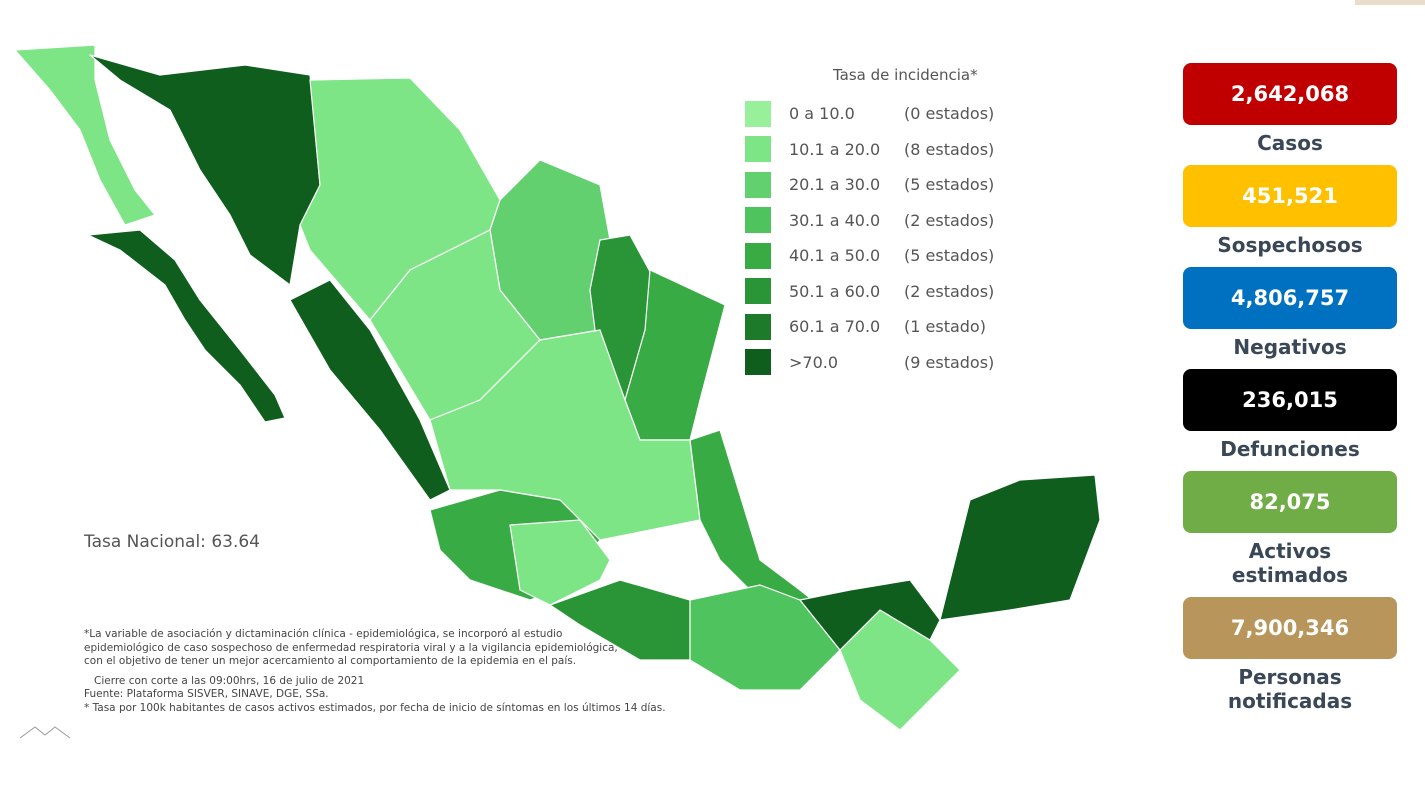 The image size is (1425, 801). What do you see at coordinates (835, 256) in the screenshot?
I see `legend-range: 40.1 a 50.0` at bounding box center [835, 256].